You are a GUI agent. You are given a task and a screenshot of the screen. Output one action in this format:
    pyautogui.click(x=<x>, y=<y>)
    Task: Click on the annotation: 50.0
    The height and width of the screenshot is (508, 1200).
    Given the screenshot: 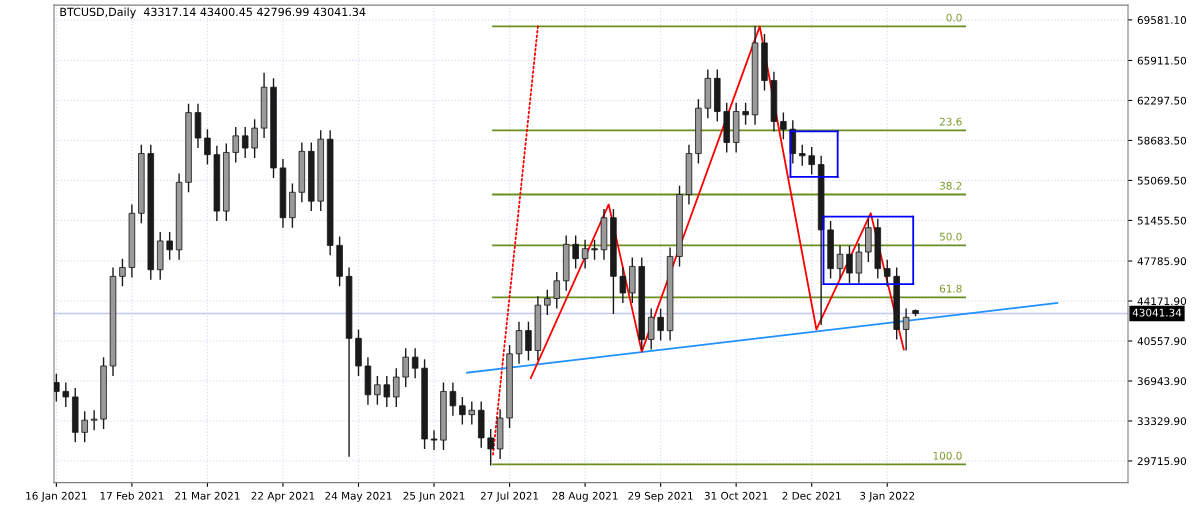 What is the action you would take?
    pyautogui.click(x=950, y=236)
    